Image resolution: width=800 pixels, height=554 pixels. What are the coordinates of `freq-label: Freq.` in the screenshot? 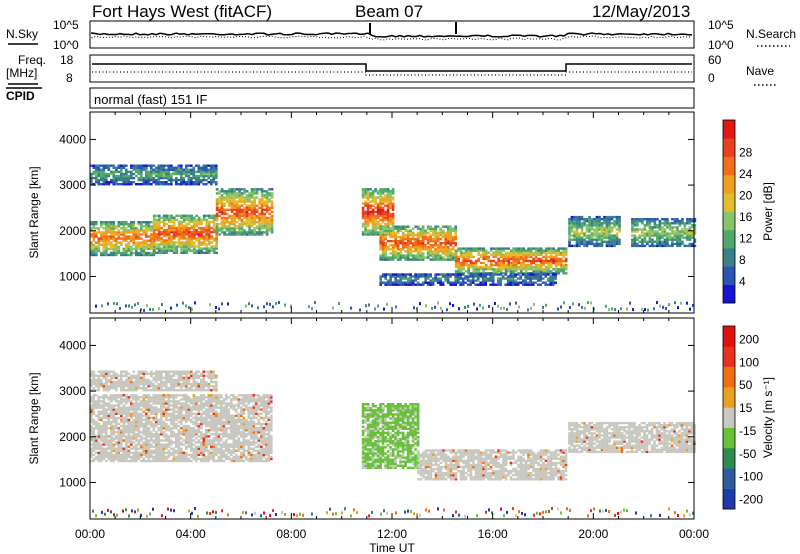 It's located at (32, 60).